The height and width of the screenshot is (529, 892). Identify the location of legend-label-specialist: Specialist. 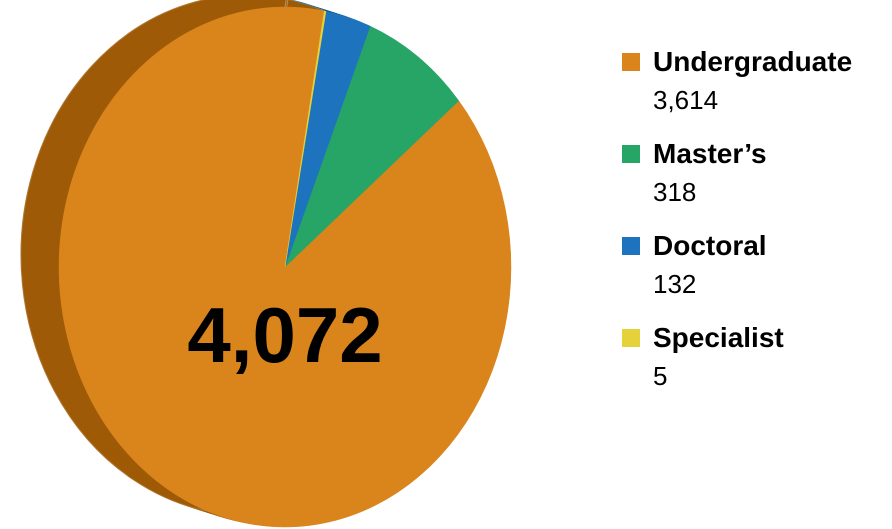
(718, 337).